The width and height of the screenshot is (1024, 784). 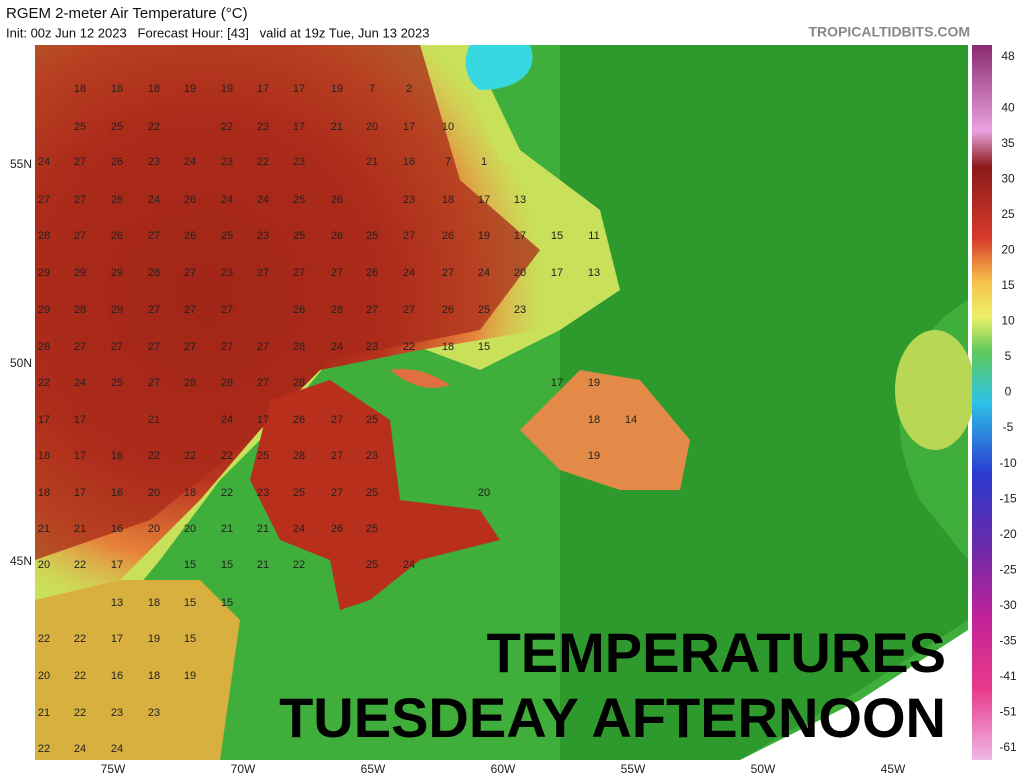 I want to click on colorbar-label: -41, so click(x=1008, y=676).